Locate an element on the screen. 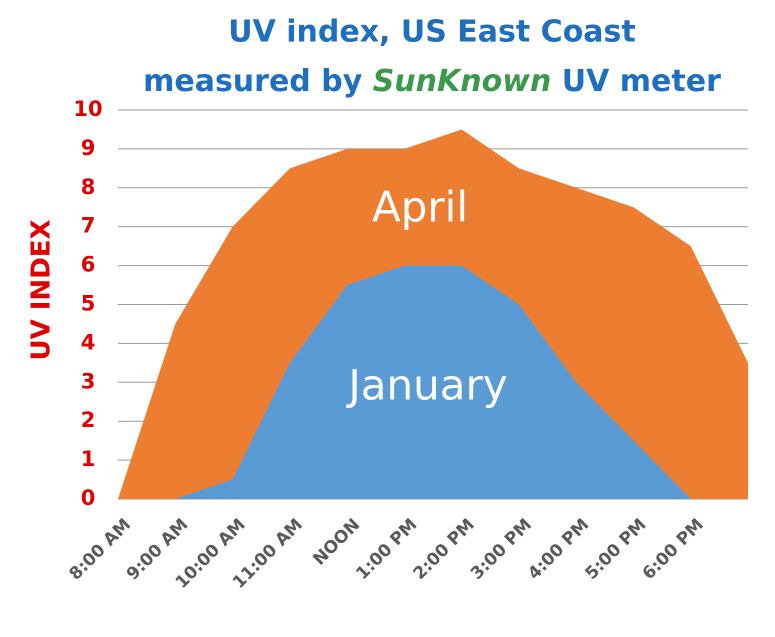 Image resolution: width=775 pixels, height=637 pixels. y-tick-label: 6 is located at coordinates (88, 265).